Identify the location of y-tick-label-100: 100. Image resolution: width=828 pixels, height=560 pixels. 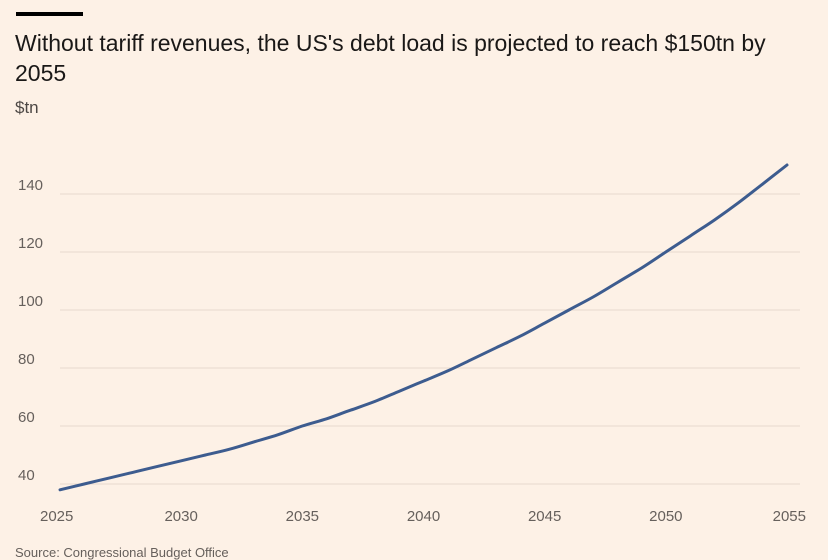
(30, 301).